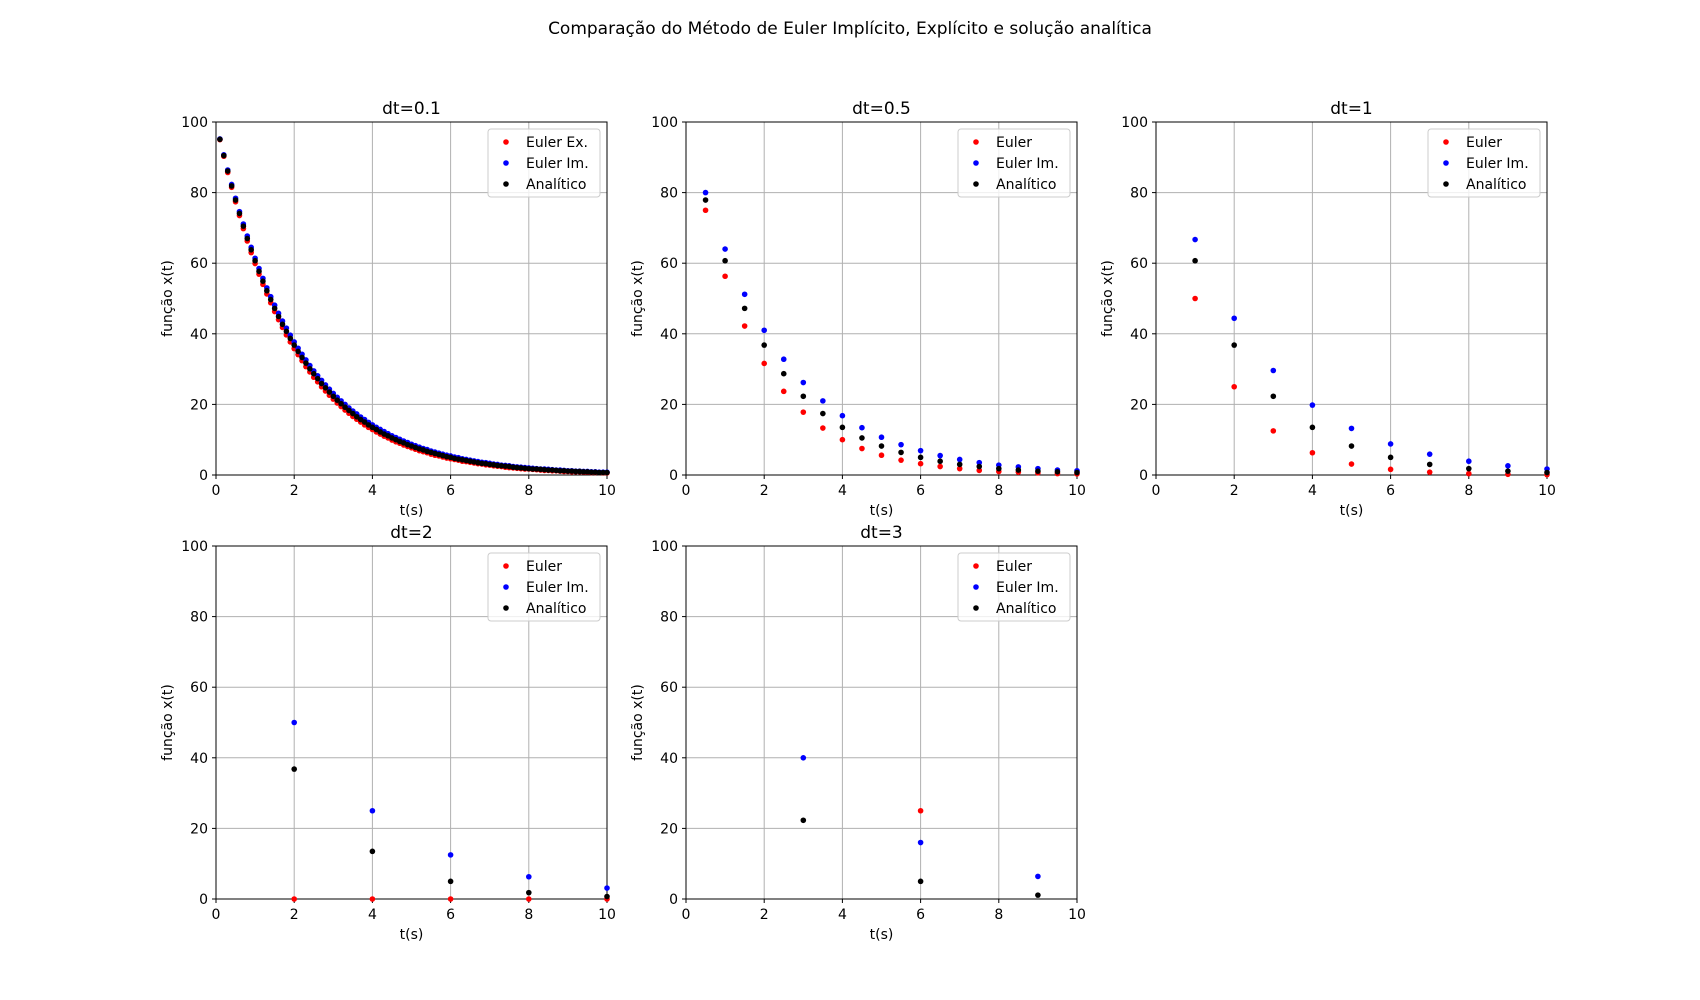 This screenshot has height=1000, width=1700. What do you see at coordinates (544, 163) in the screenshot?
I see `legend: Euler Ex. Euler Im. Analítico` at bounding box center [544, 163].